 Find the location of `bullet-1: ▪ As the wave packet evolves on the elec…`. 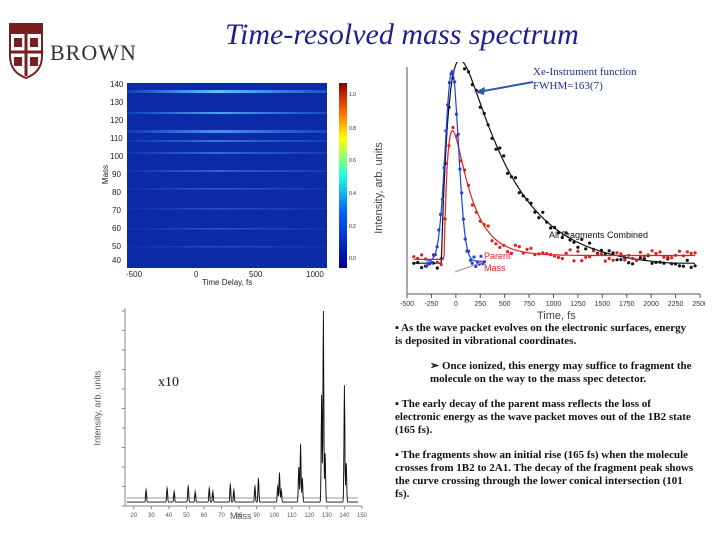

bullet-1: ▪ As the wave packet evolves on the elec… is located at coordinates (545, 335).